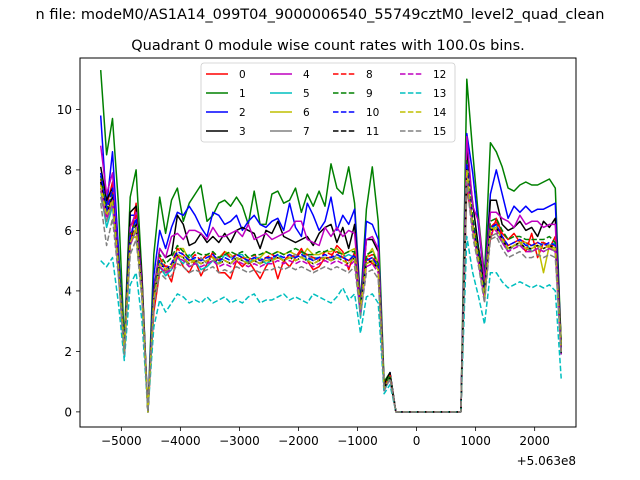 The width and height of the screenshot is (640, 480). What do you see at coordinates (306, 113) in the screenshot?
I see `legend-label-6: 6` at bounding box center [306, 113].